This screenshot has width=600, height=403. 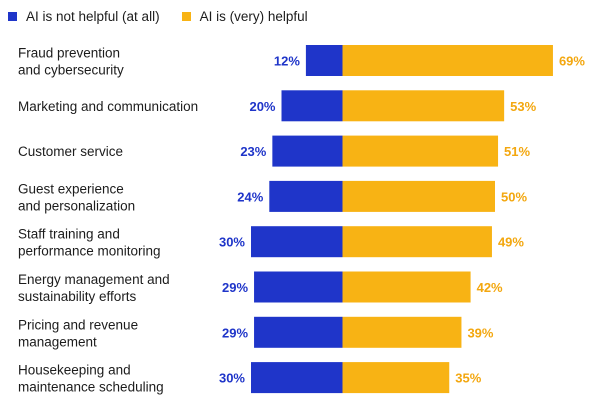 What do you see at coordinates (93, 16) in the screenshot?
I see `legend-label-not-helpful: AI is not helpful (at all)` at bounding box center [93, 16].